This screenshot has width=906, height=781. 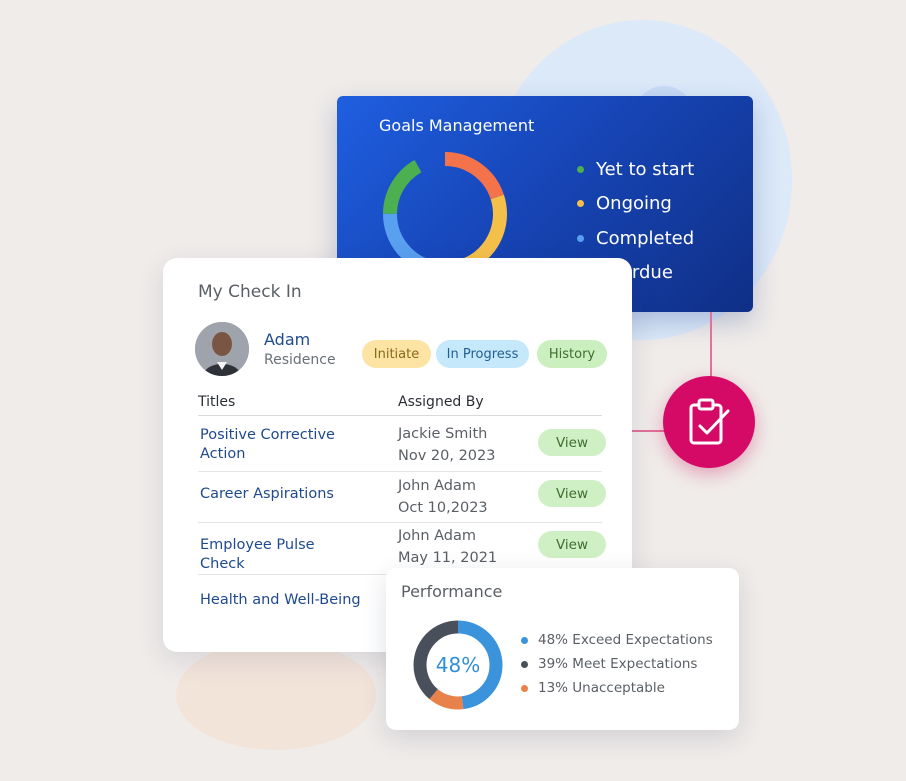 I want to click on goals-arc-overdue, so click(x=445, y=214).